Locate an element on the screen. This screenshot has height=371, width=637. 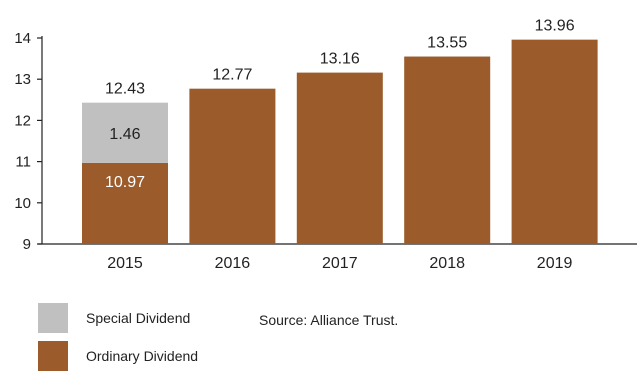
data-label-total: 13.55 is located at coordinates (447, 43).